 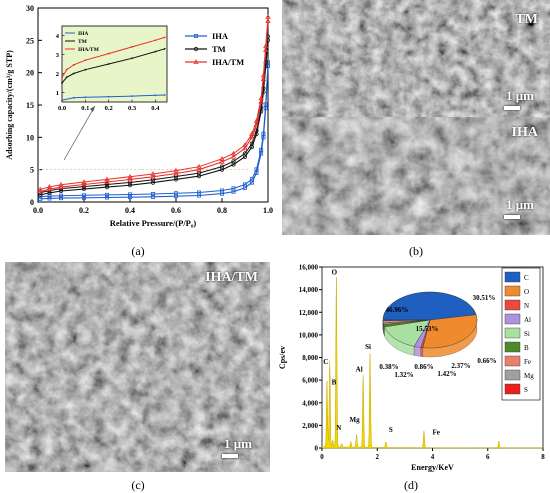 I want to click on series-line-iha, so click(x=154, y=133).